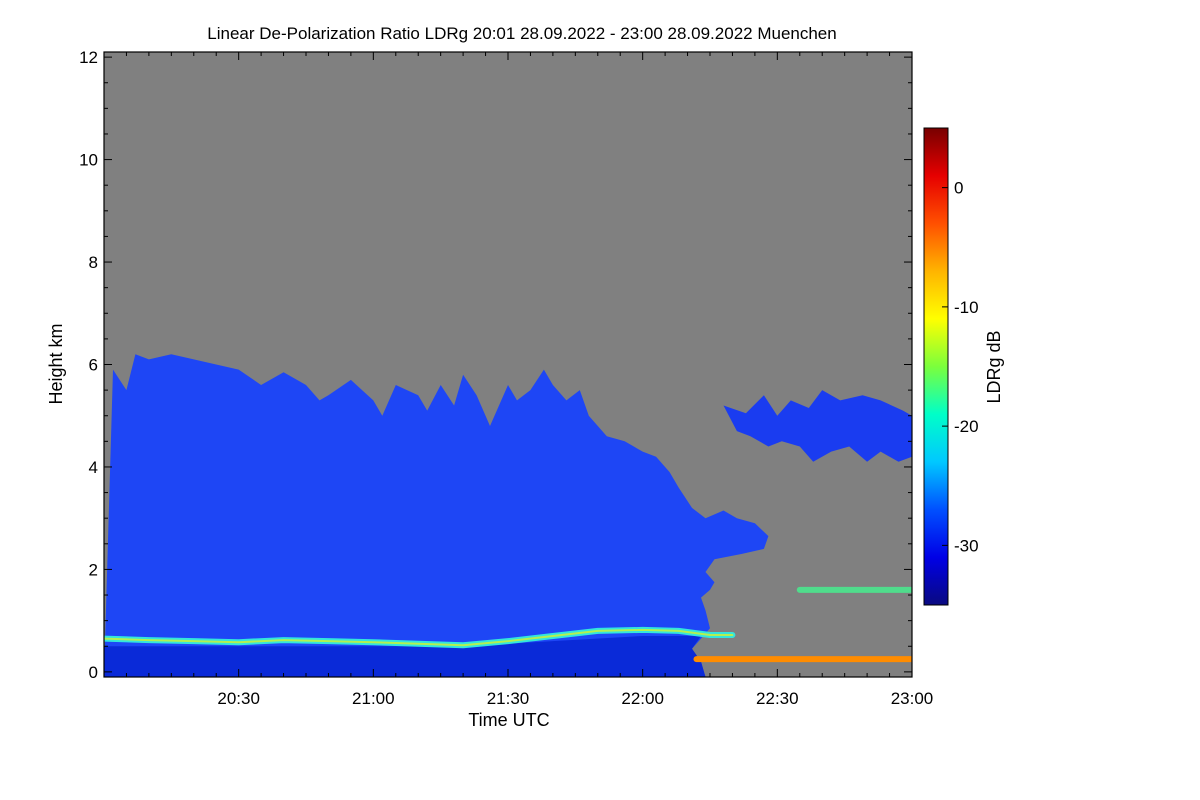 Image resolution: width=1200 pixels, height=800 pixels. Describe the element at coordinates (373, 698) in the screenshot. I see `x-tick-label: 21:00` at that location.